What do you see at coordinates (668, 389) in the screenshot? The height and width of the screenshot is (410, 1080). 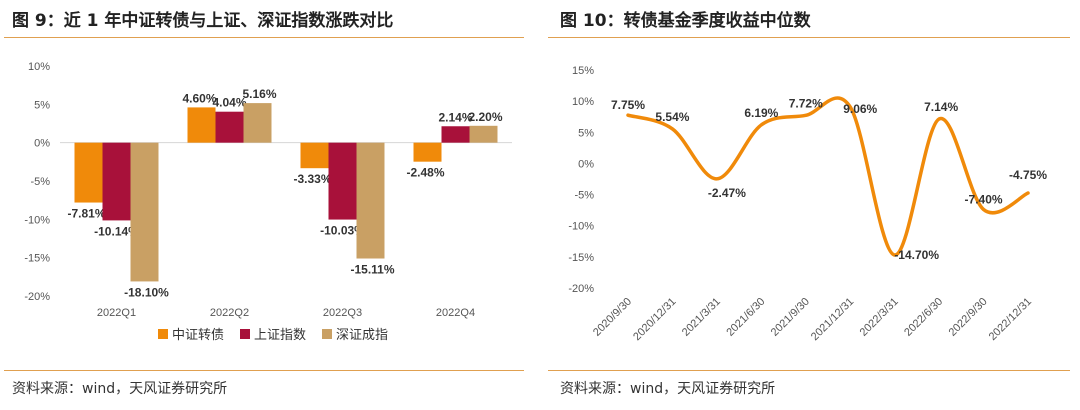 I see `right-source-note: 资料来源：wind，天风证券研究所` at bounding box center [668, 389].